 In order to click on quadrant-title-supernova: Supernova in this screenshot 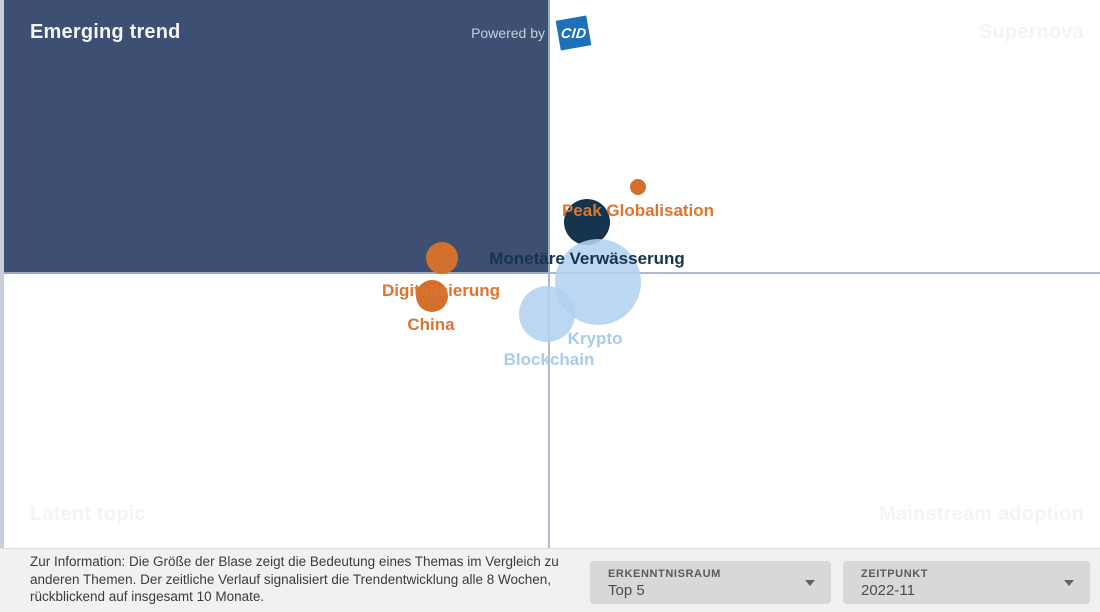, I will do `click(1031, 32)`.